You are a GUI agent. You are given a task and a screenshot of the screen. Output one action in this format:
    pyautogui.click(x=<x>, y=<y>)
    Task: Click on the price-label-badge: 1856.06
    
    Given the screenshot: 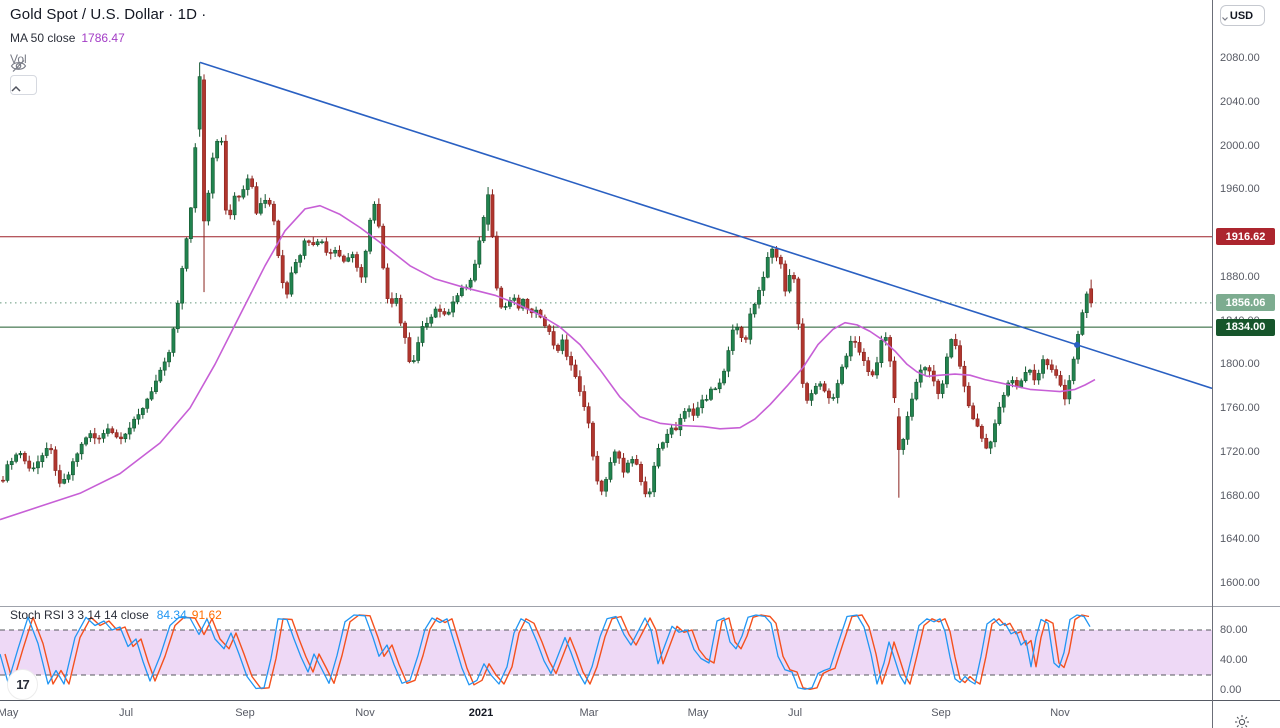 What is the action you would take?
    pyautogui.click(x=1245, y=303)
    